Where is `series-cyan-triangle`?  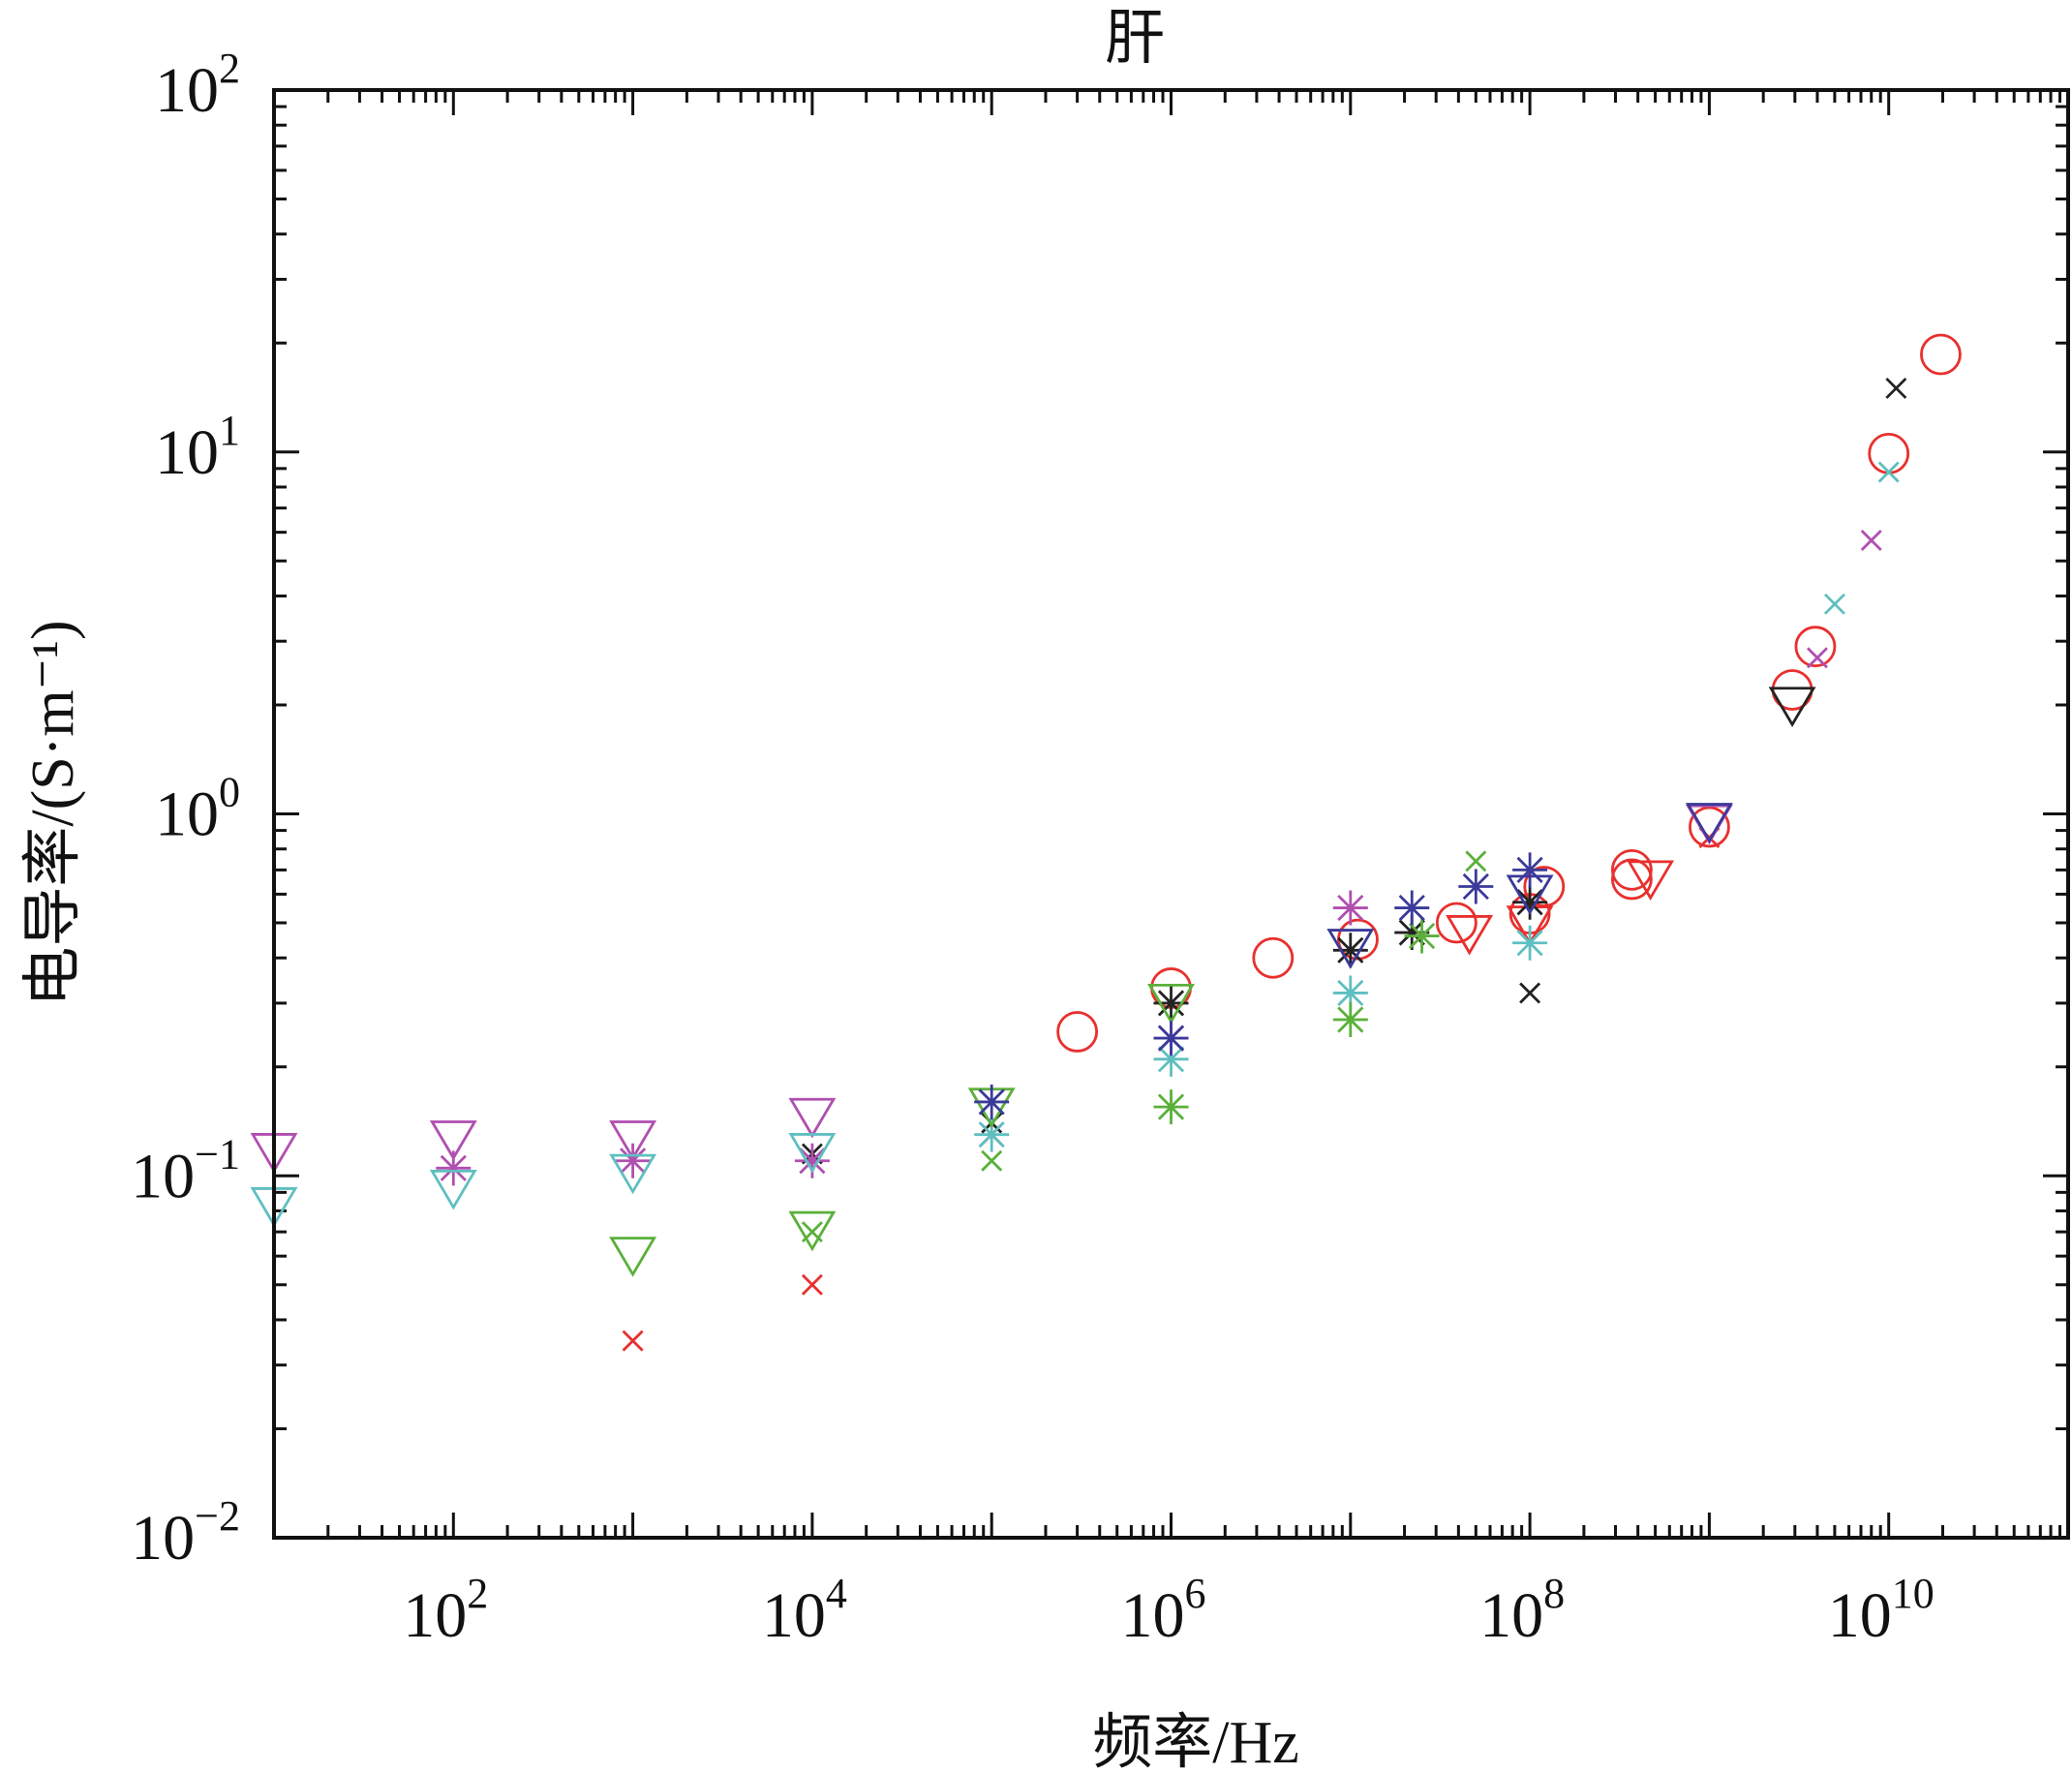
series-cyan-triangle is located at coordinates (543, 1180).